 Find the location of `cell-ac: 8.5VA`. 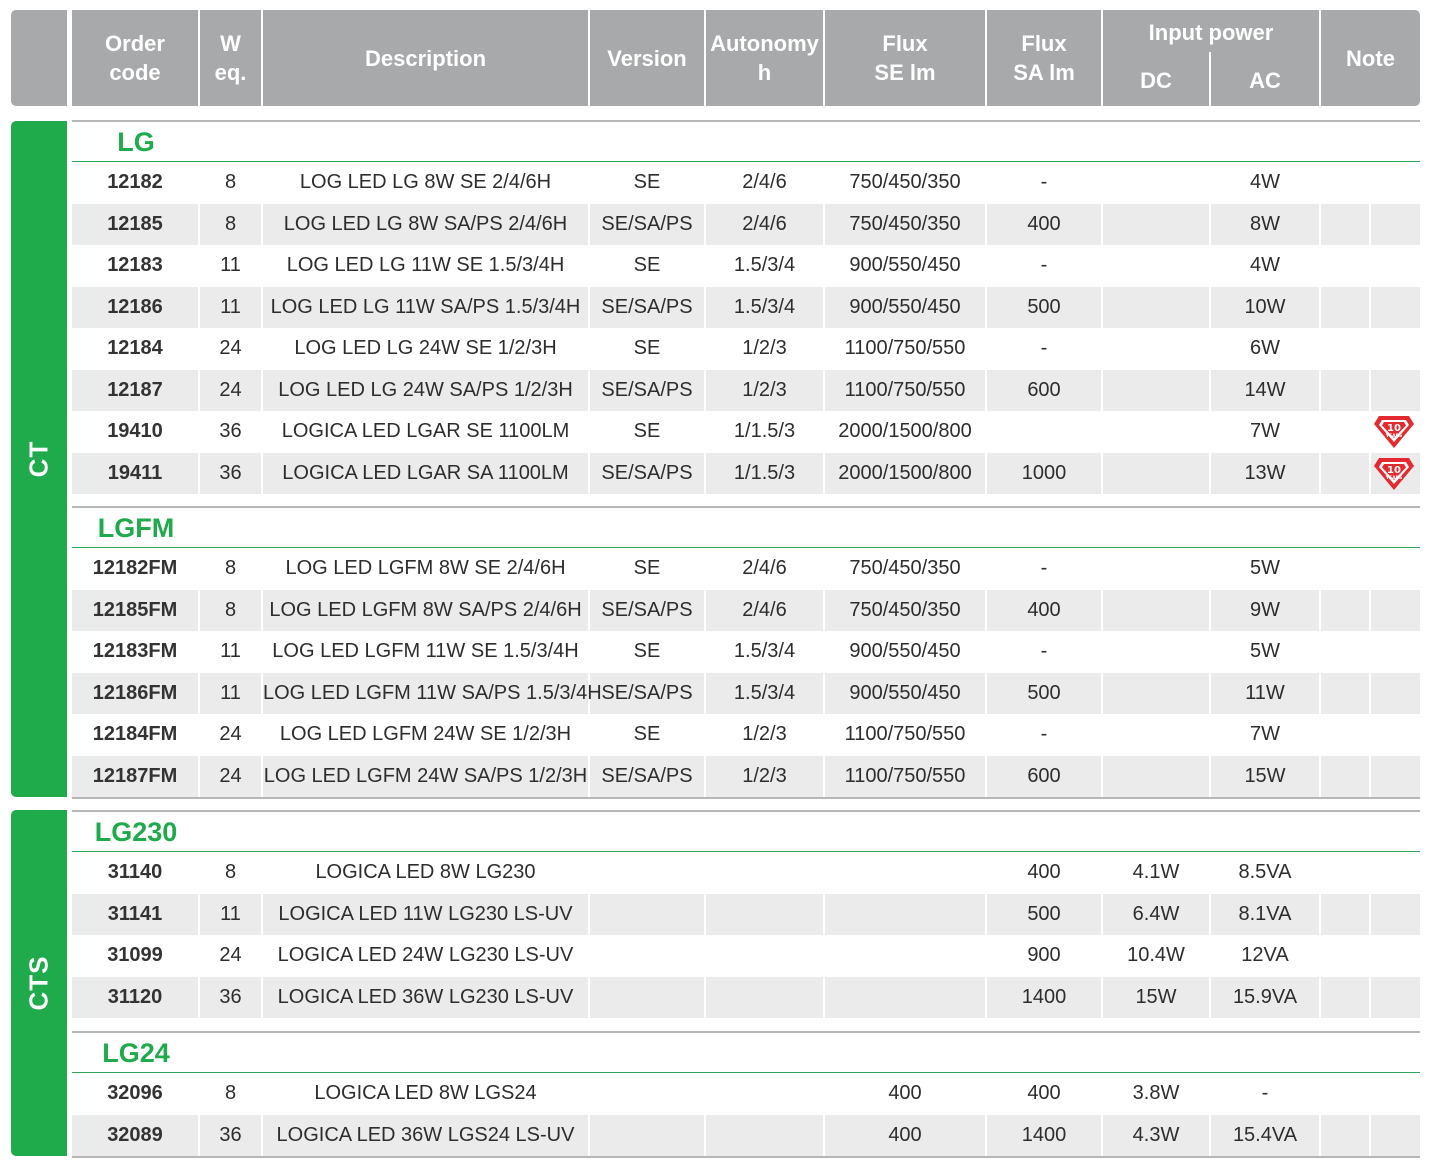

cell-ac: 8.5VA is located at coordinates (1265, 872).